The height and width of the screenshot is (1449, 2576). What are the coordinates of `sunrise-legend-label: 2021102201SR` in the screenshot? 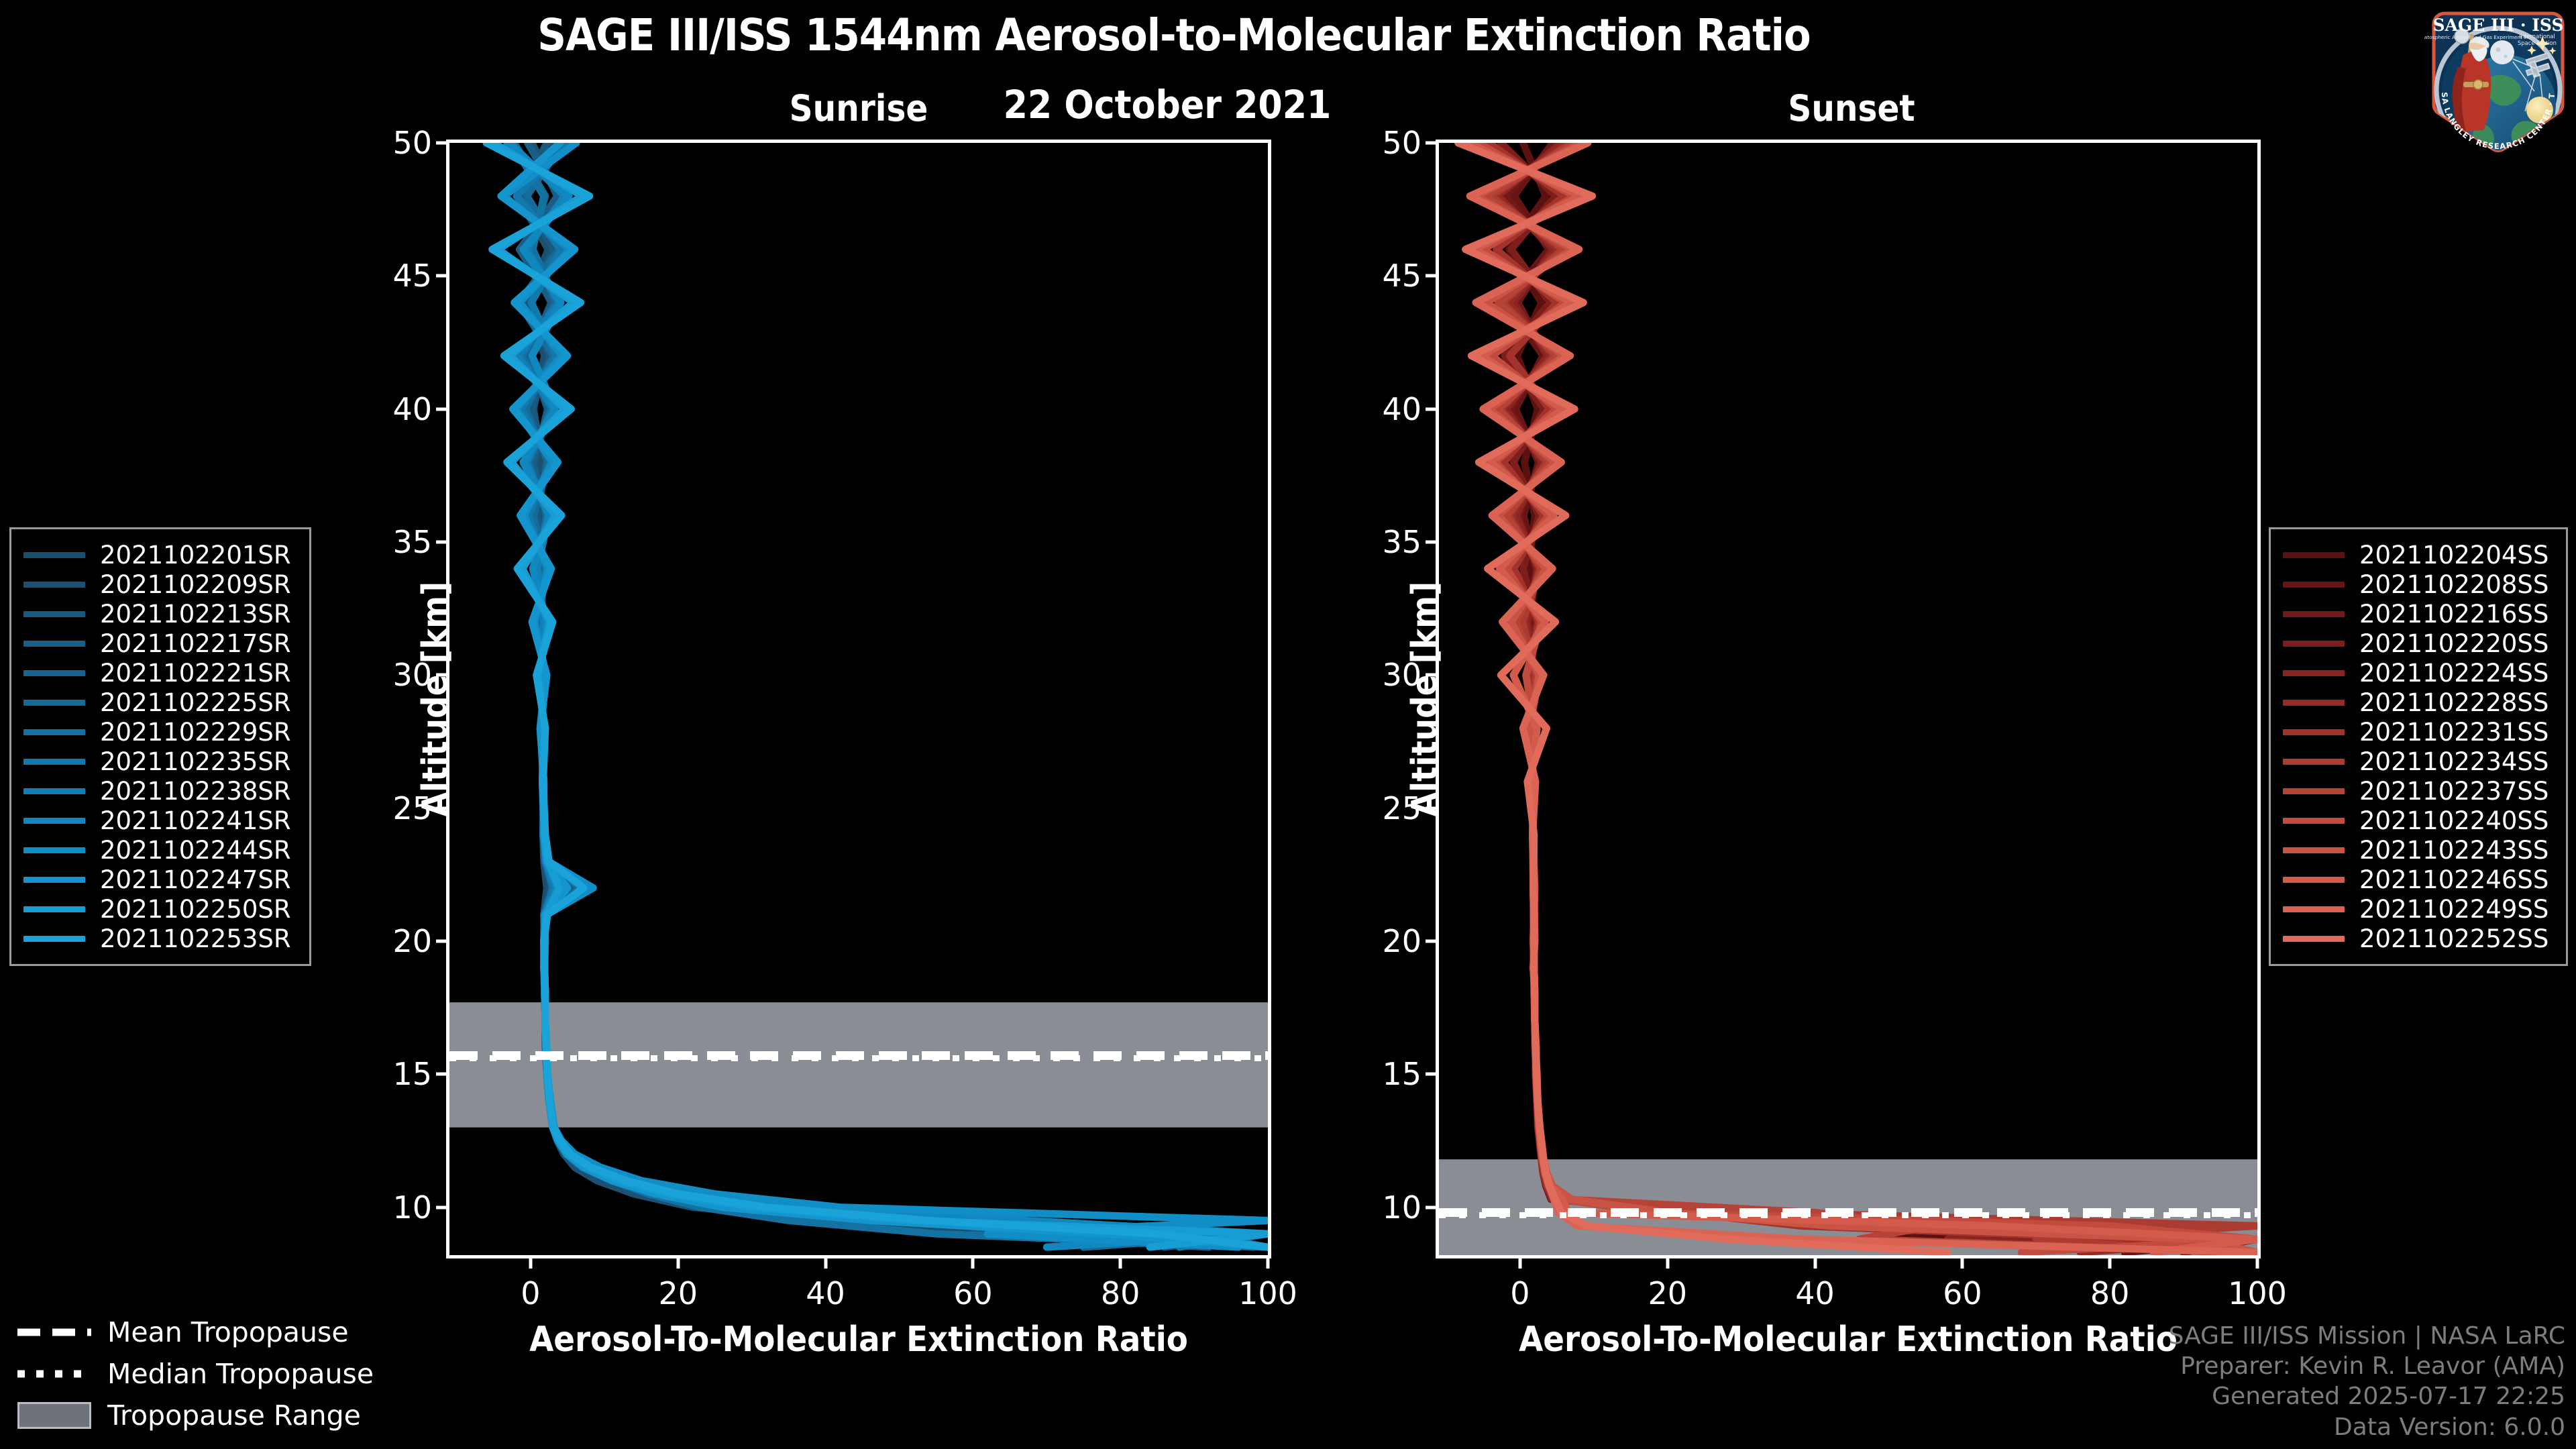 It's located at (195, 555).